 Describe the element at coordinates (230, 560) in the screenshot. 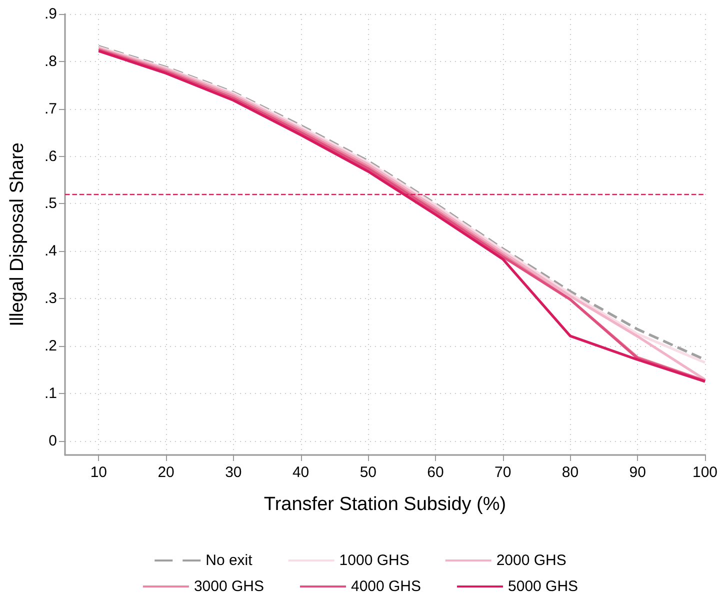

I see `legend-label: No exit` at that location.